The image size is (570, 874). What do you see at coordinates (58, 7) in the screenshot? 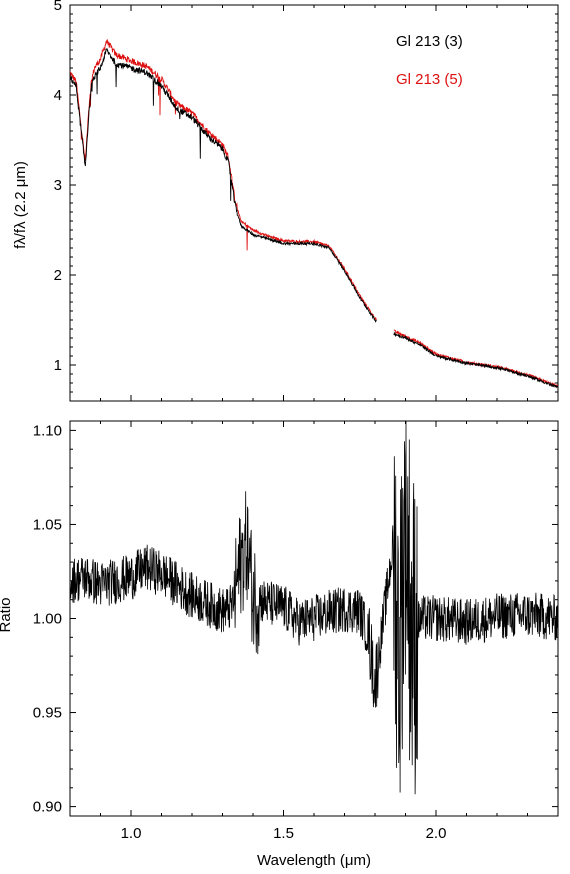
I see `top-y-tick-label: 5` at bounding box center [58, 7].